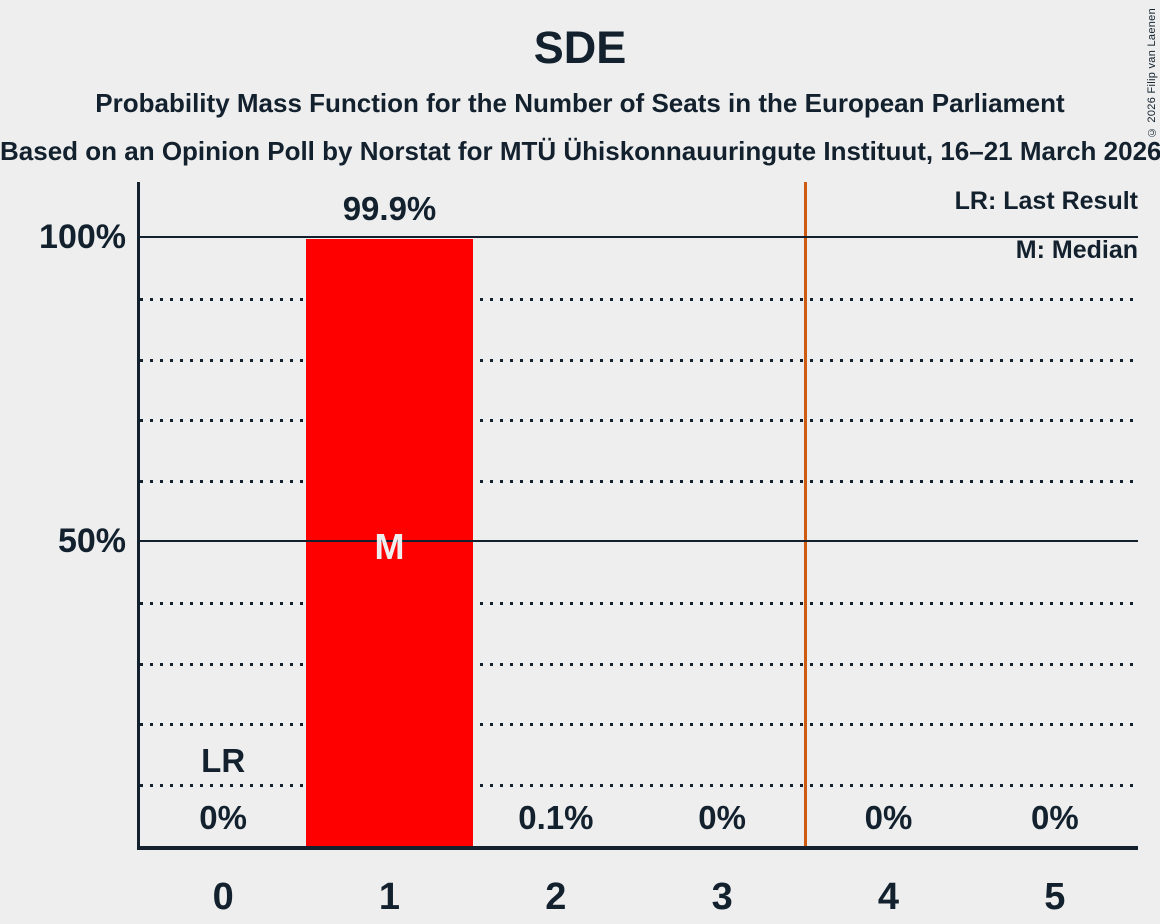  Describe the element at coordinates (223, 817) in the screenshot. I see `value-label-seat-0: 0%` at that location.